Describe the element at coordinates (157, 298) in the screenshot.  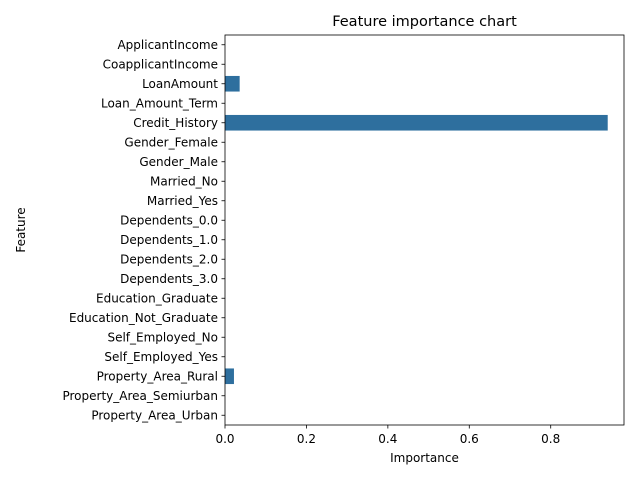
I see `y-tick-label: Education_Graduate` at that location.